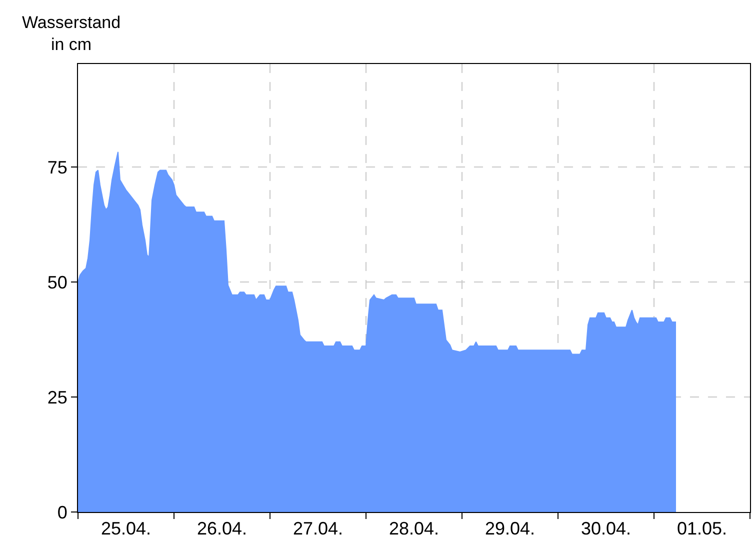  I want to click on x-tick-label: 26.04., so click(222, 528).